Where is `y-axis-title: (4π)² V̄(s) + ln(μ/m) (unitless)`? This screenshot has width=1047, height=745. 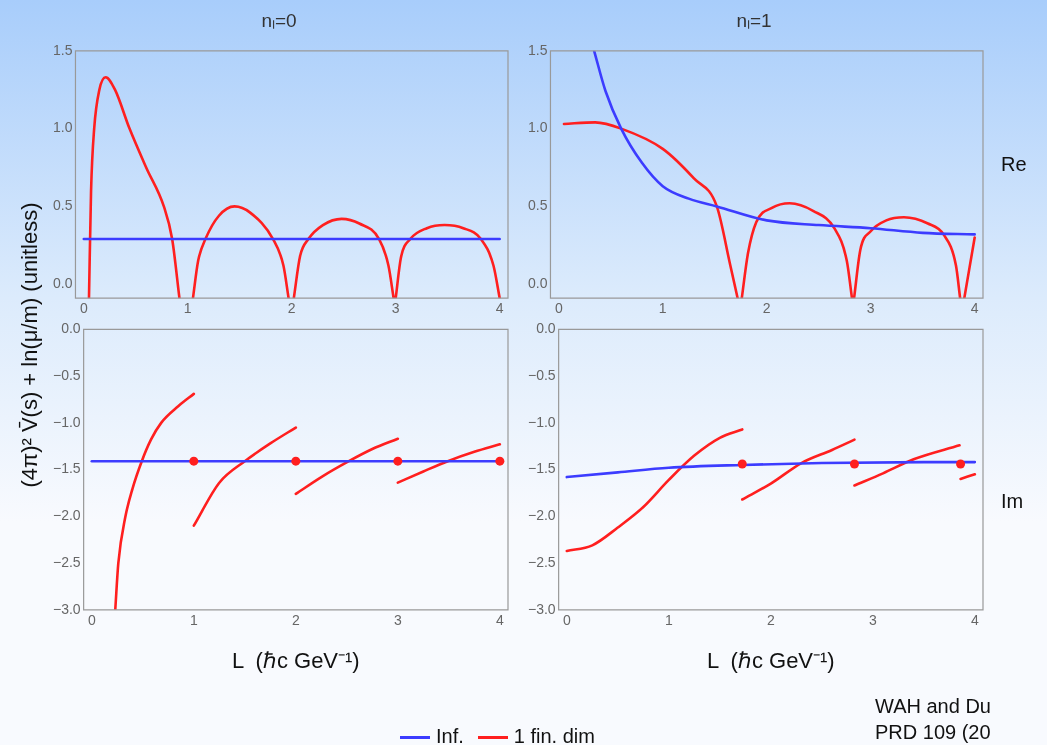 y-axis-title: (4π)² V̄(s) + ln(μ/m) (unitless) is located at coordinates (30, 345).